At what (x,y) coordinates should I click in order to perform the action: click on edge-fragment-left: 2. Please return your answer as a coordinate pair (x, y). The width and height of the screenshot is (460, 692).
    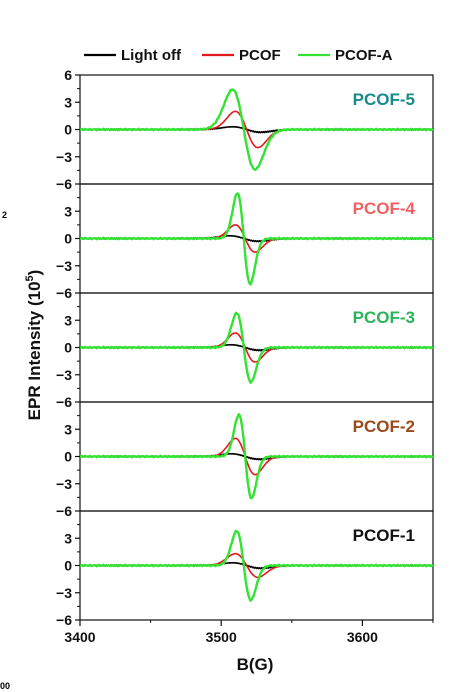
    Looking at the image, I should click on (5, 215).